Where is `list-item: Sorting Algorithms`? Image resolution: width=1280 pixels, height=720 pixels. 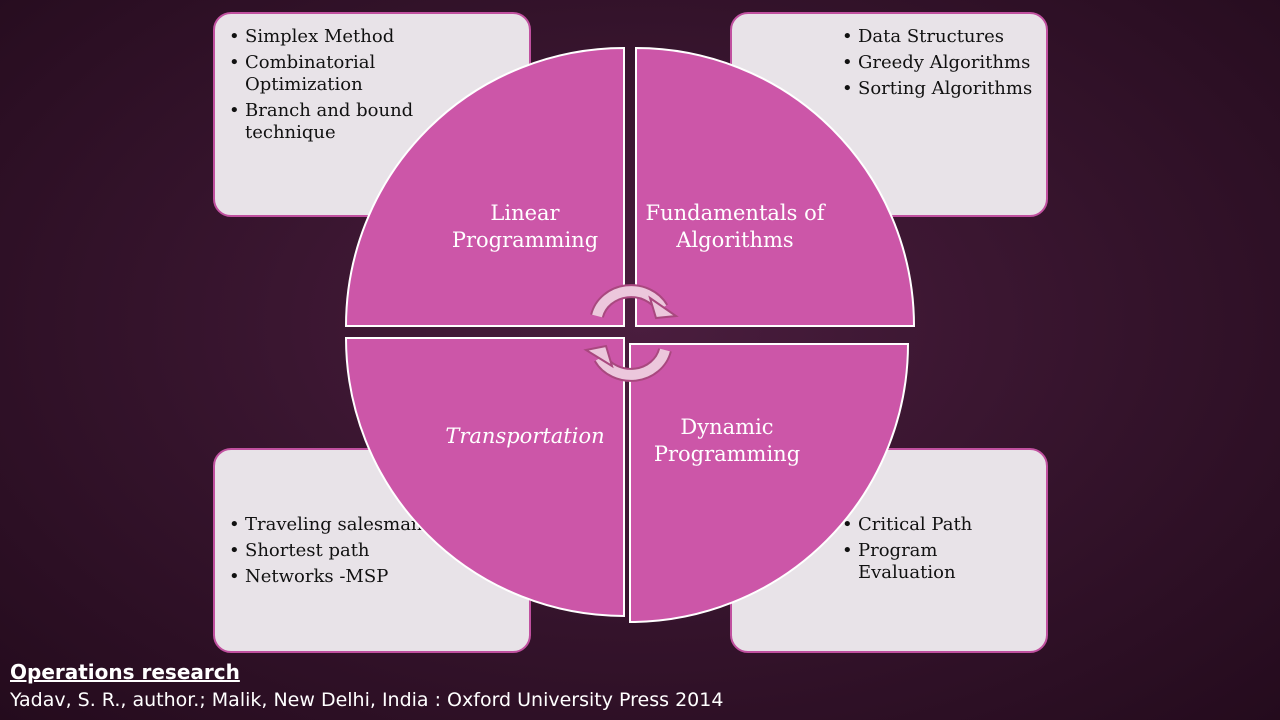
list-item: Sorting Algorithms is located at coordinates (938, 89).